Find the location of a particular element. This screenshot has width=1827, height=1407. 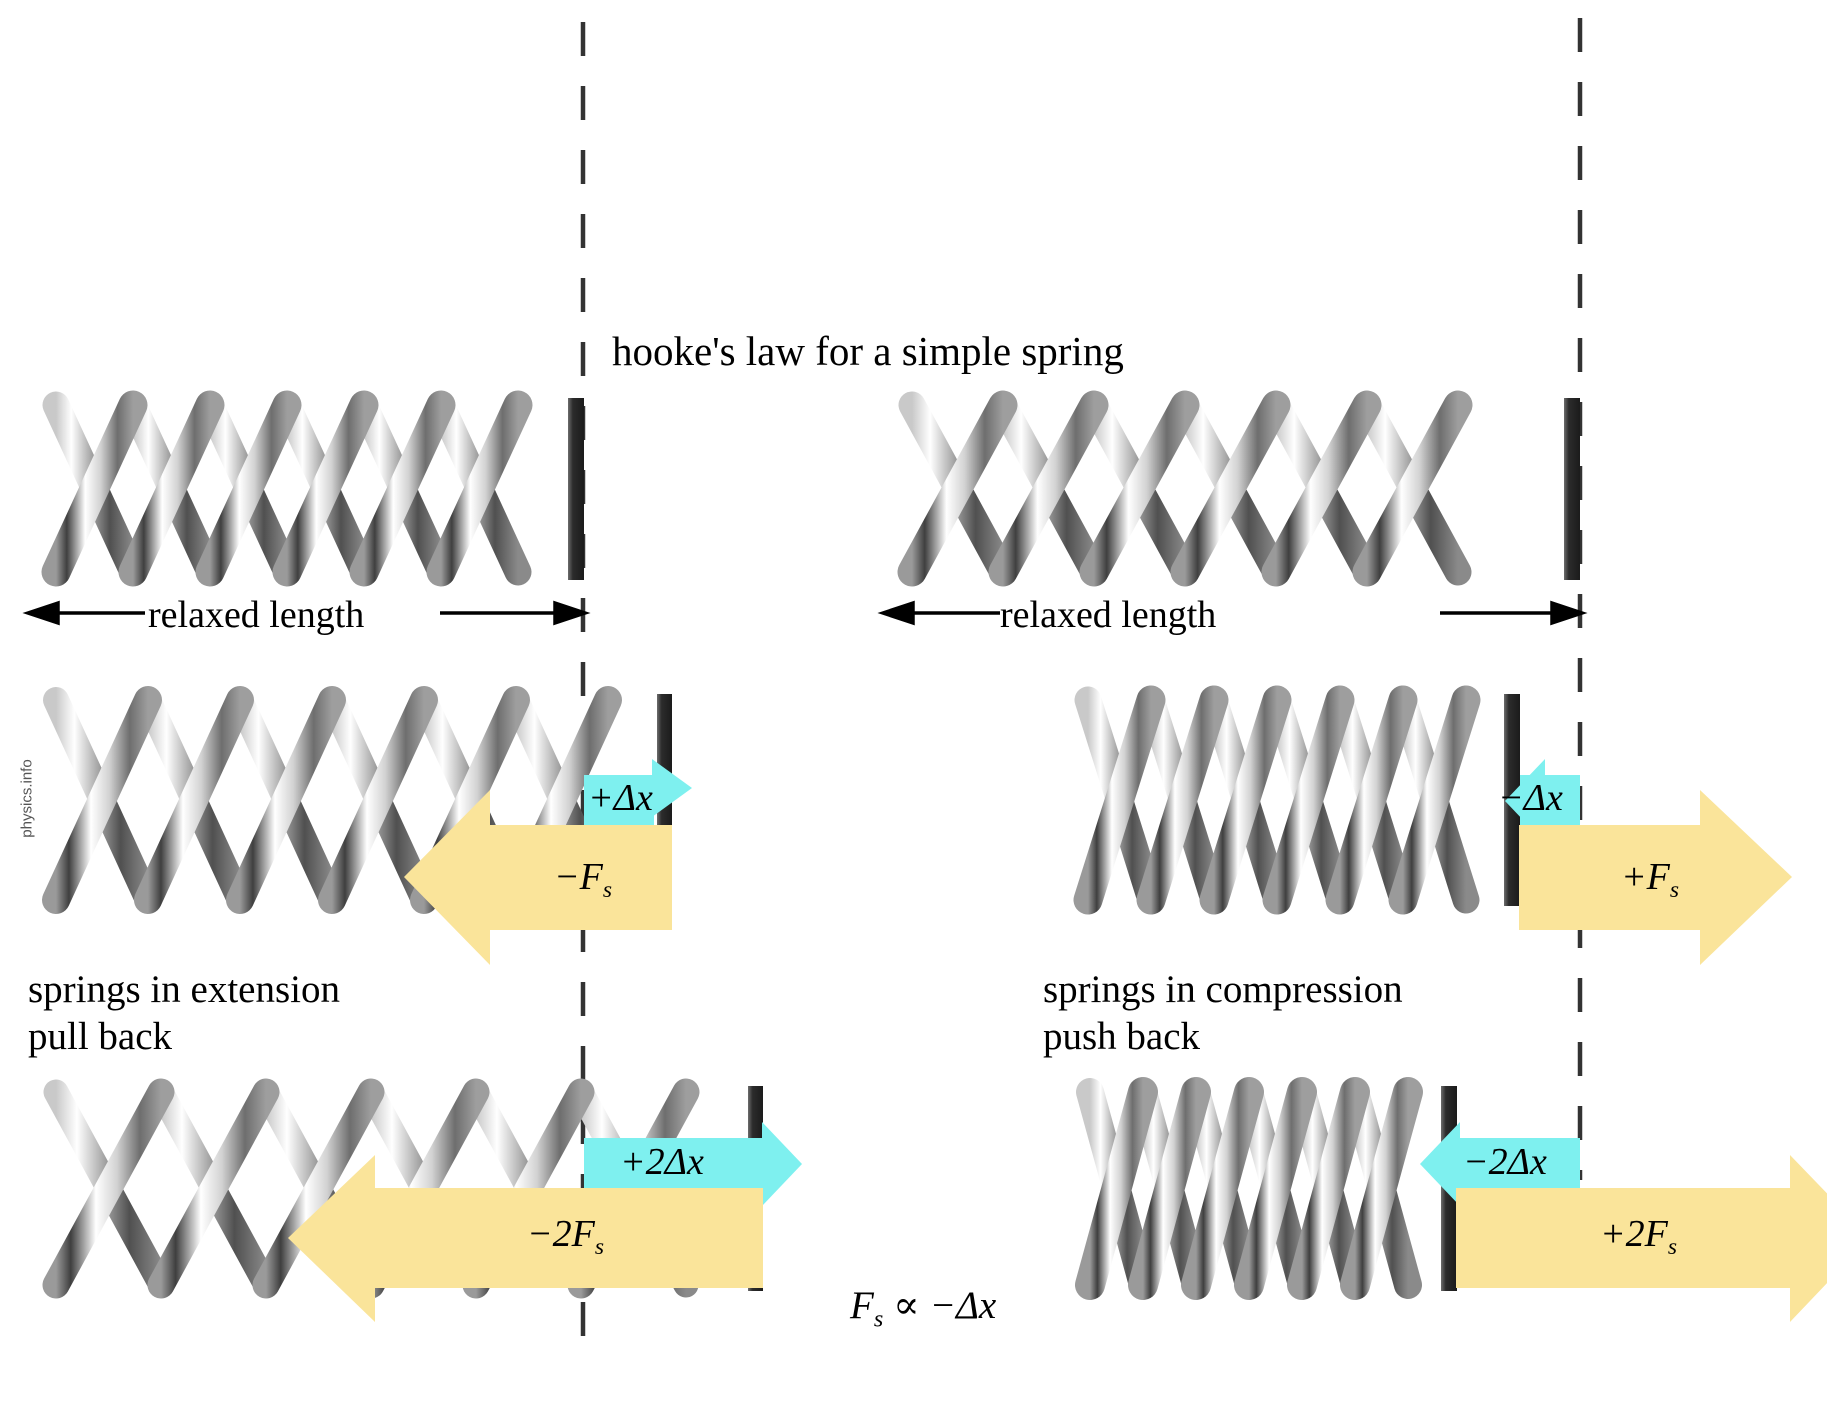

dimension-label-left: relaxed length is located at coordinates (256, 615).